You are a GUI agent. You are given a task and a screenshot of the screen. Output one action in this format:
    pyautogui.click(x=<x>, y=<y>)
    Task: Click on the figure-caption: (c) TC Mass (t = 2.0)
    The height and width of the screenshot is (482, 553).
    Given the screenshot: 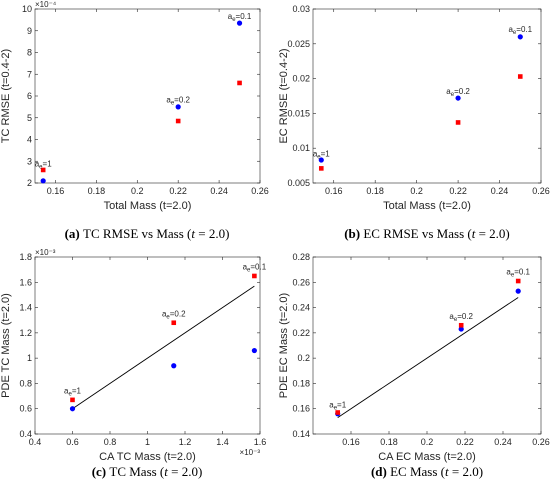 What is the action you would take?
    pyautogui.click(x=147, y=471)
    